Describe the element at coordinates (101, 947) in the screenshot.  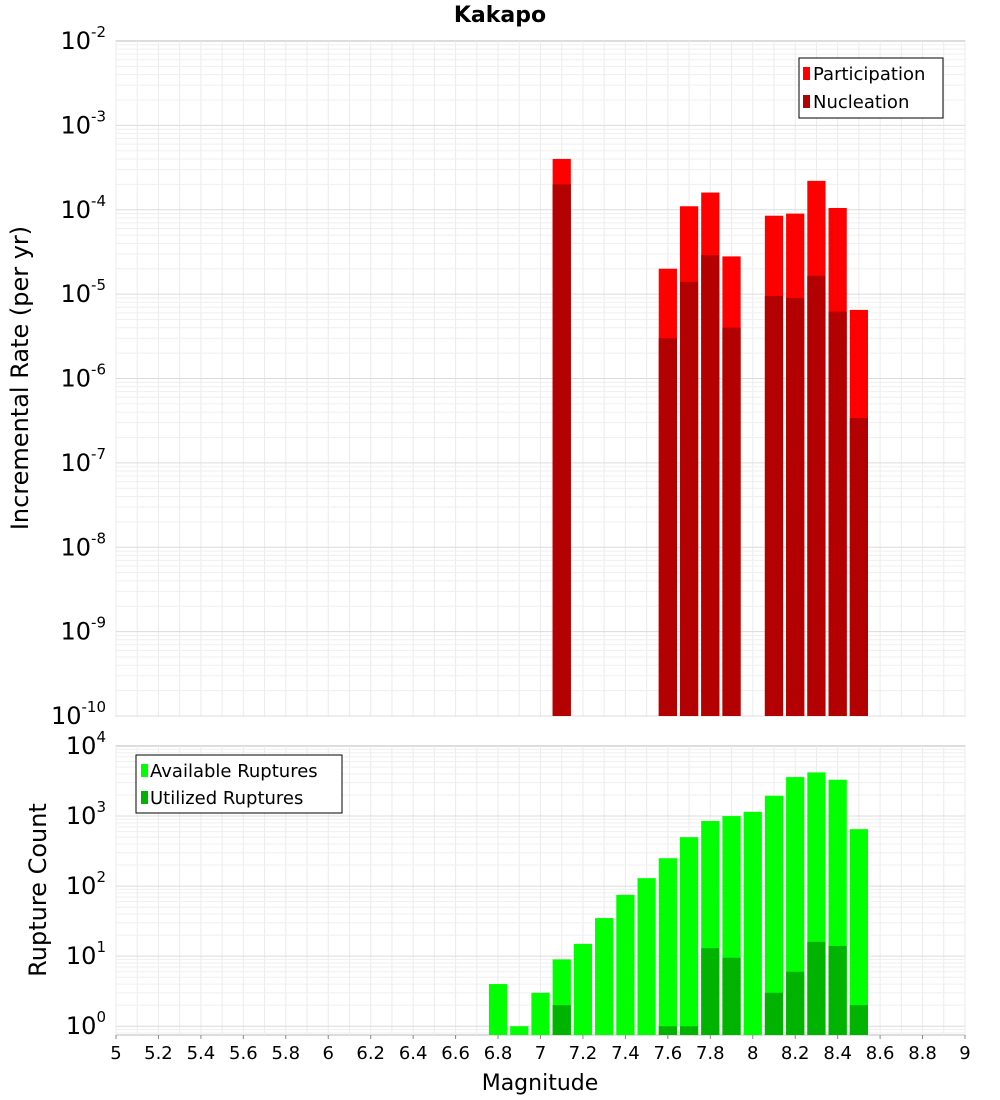
I see `y-tick-exponent: 1` at that location.